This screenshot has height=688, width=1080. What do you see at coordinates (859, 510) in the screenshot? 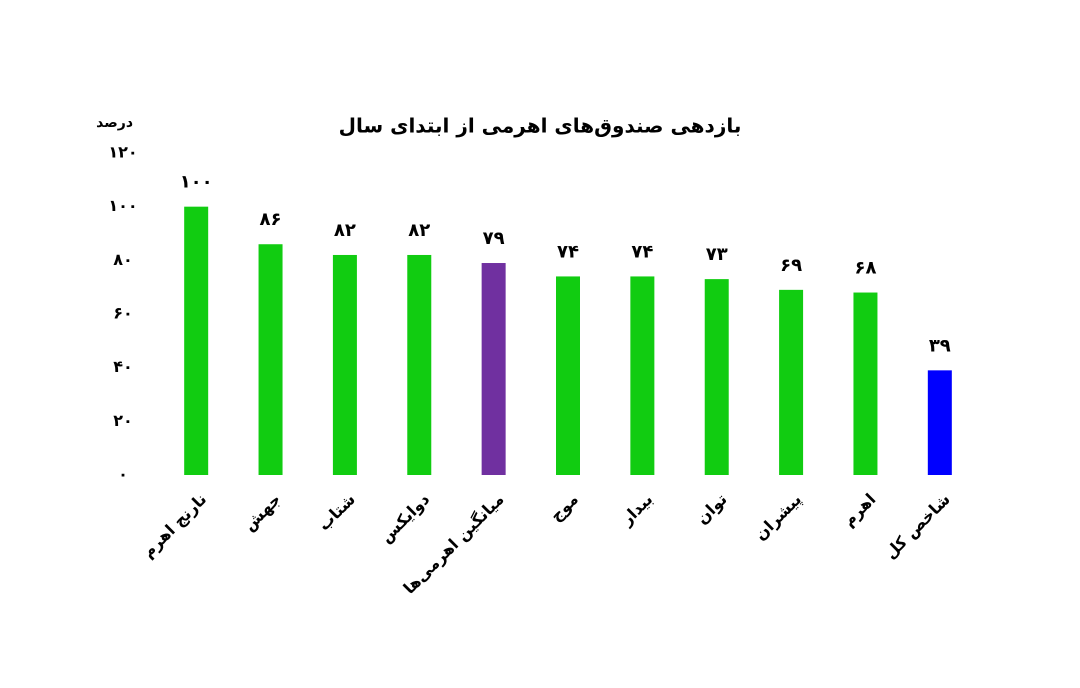
I see `x-tick-label: اهرم` at bounding box center [859, 510].